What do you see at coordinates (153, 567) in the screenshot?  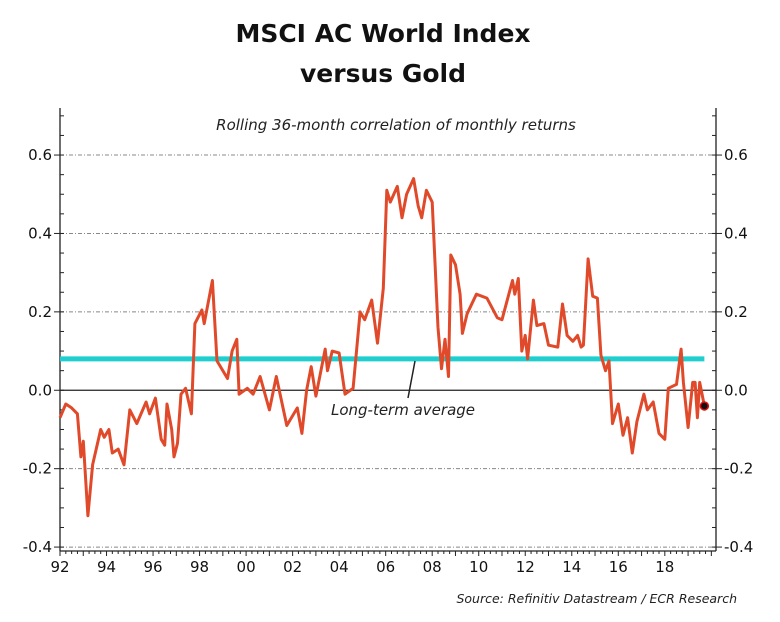 I see `x-tick-label: 96` at bounding box center [153, 567].